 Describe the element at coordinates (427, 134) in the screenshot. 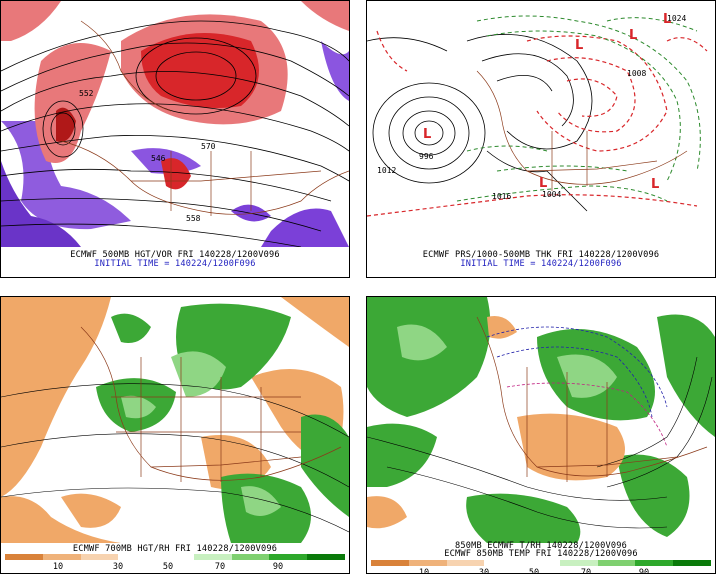

I see `low-center-1: L` at that location.